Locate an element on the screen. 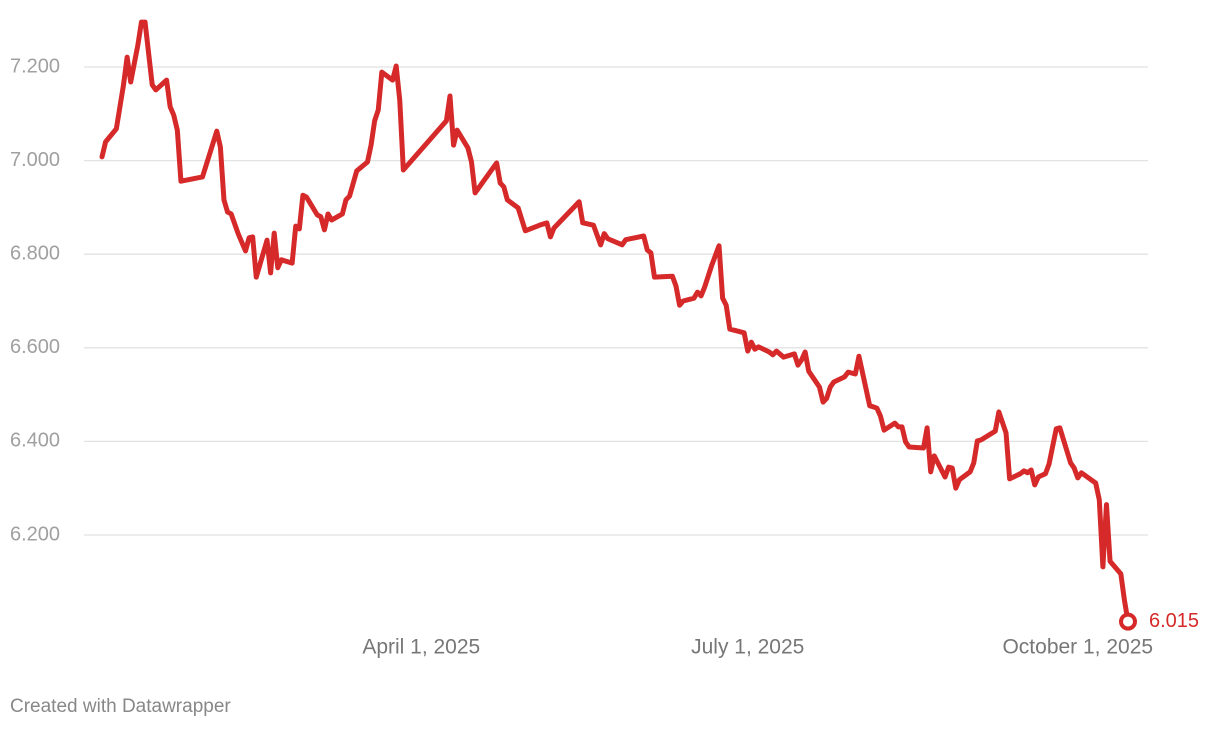 The image size is (1220, 730). y-tick-label: 7.200 is located at coordinates (35, 66).